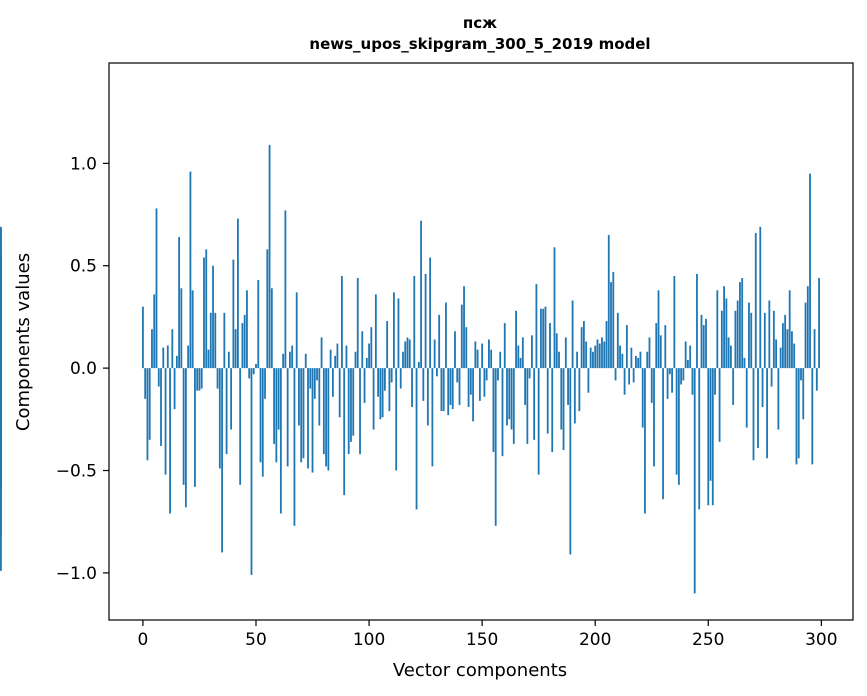 This screenshot has height=696, width=867. Describe the element at coordinates (480, 23) in the screenshot. I see `chart-title: псж` at that location.